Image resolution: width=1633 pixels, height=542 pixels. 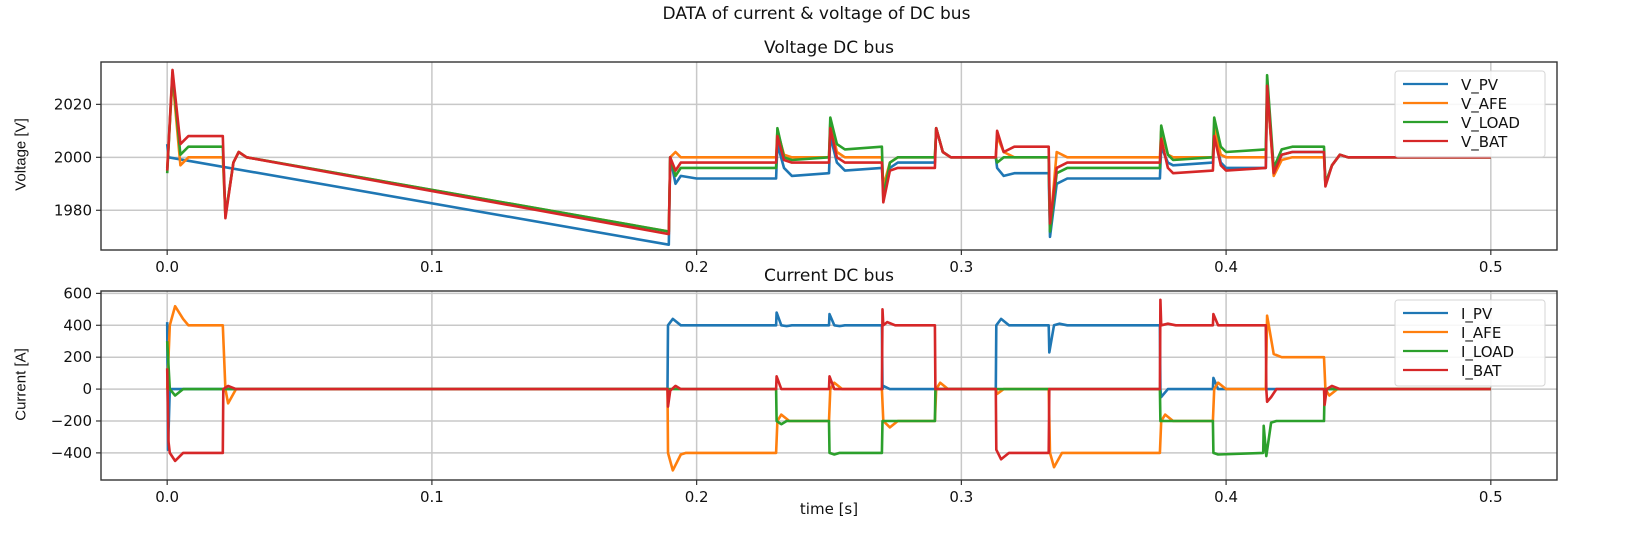 What do you see at coordinates (1490, 123) in the screenshot?
I see `legend-label: V_LOAD` at bounding box center [1490, 123].